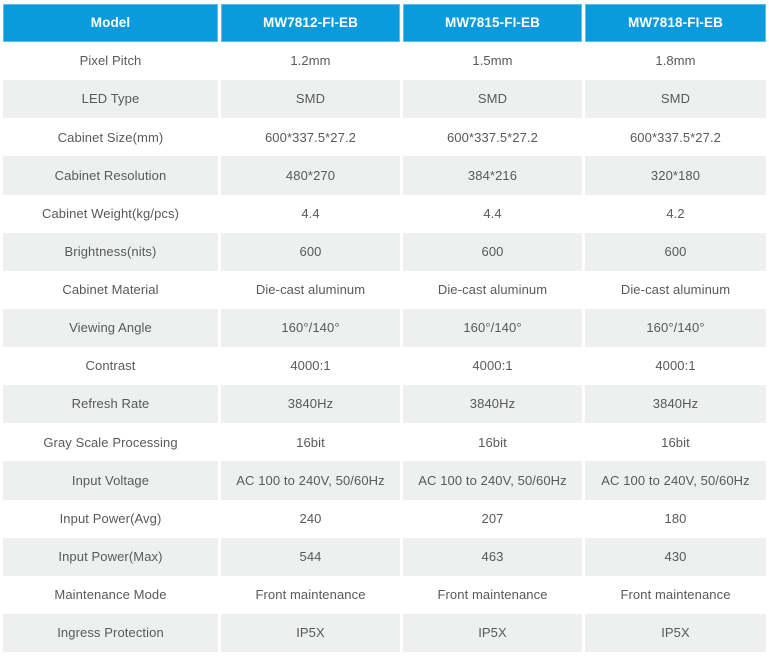 Image resolution: width=769 pixels, height=663 pixels. Describe the element at coordinates (110, 175) in the screenshot. I see `spec-row-label: Cabinet Resolution` at that location.